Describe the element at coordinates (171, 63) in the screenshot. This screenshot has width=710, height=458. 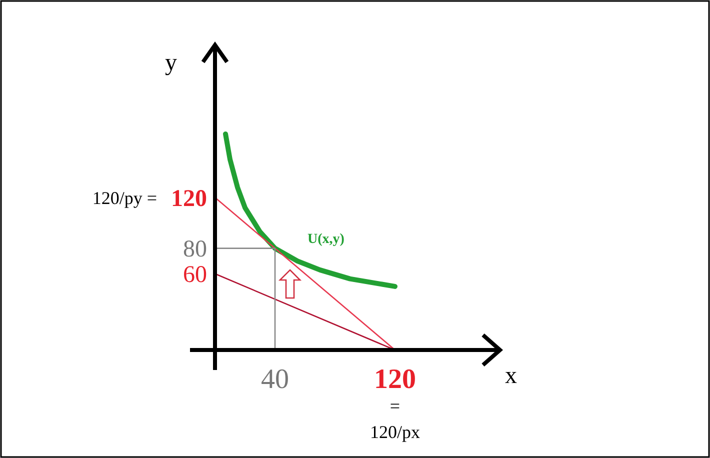
I see `y-axis-title: y` at that location.